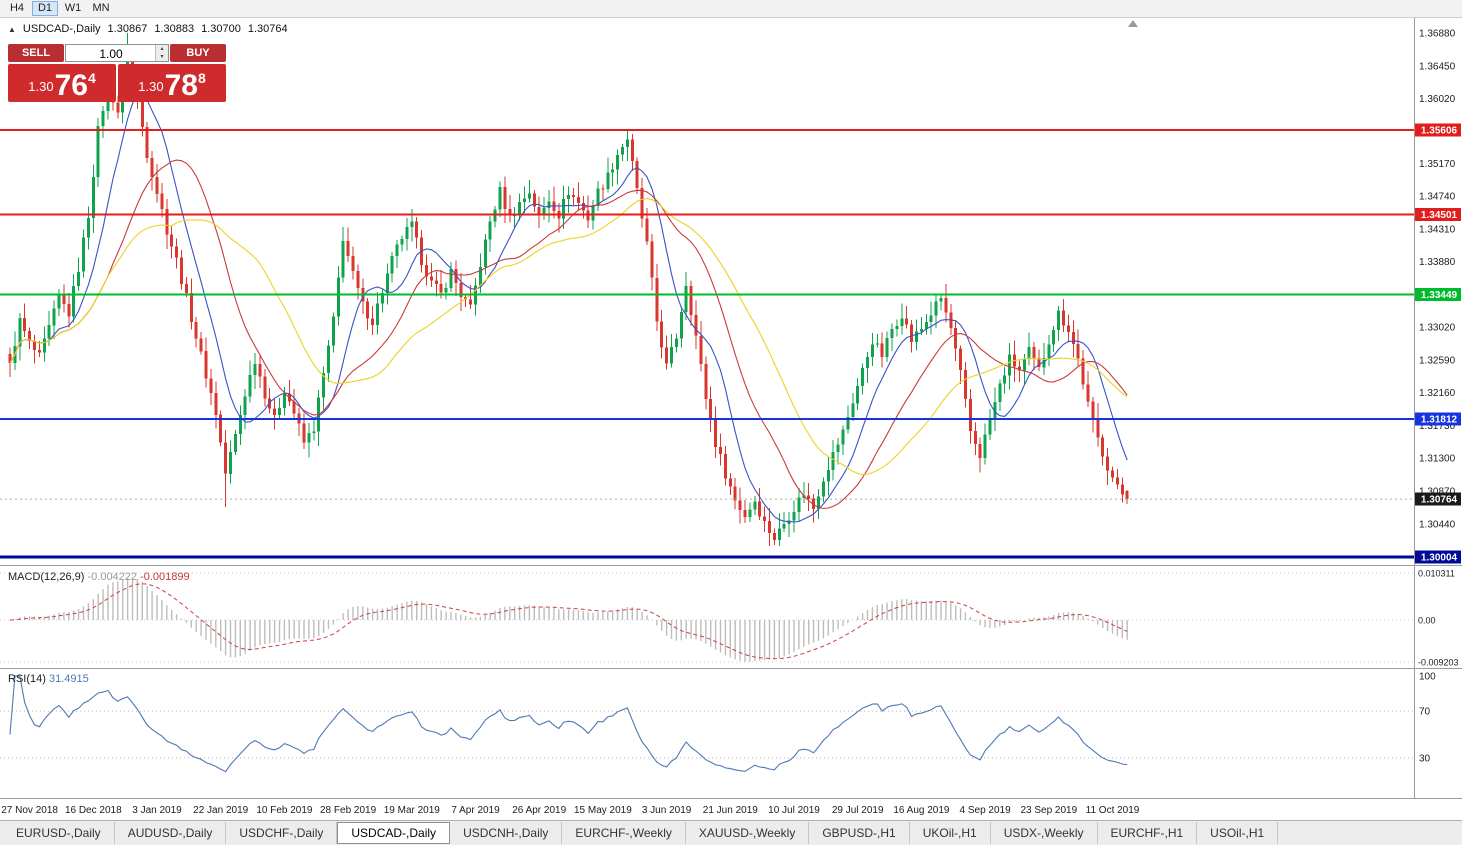 This screenshot has width=1462, height=845. Describe the element at coordinates (1437, 99) in the screenshot. I see `svg-text: 1.36020` at that location.